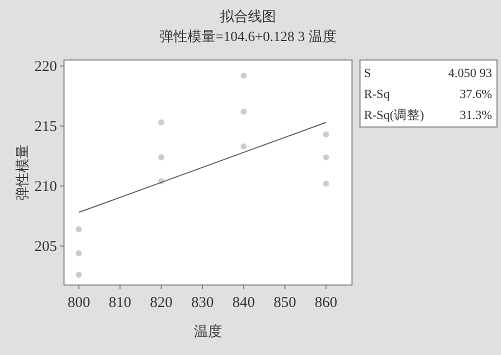  Describe the element at coordinates (476, 115) in the screenshot. I see `text: 31.3%` at that location.